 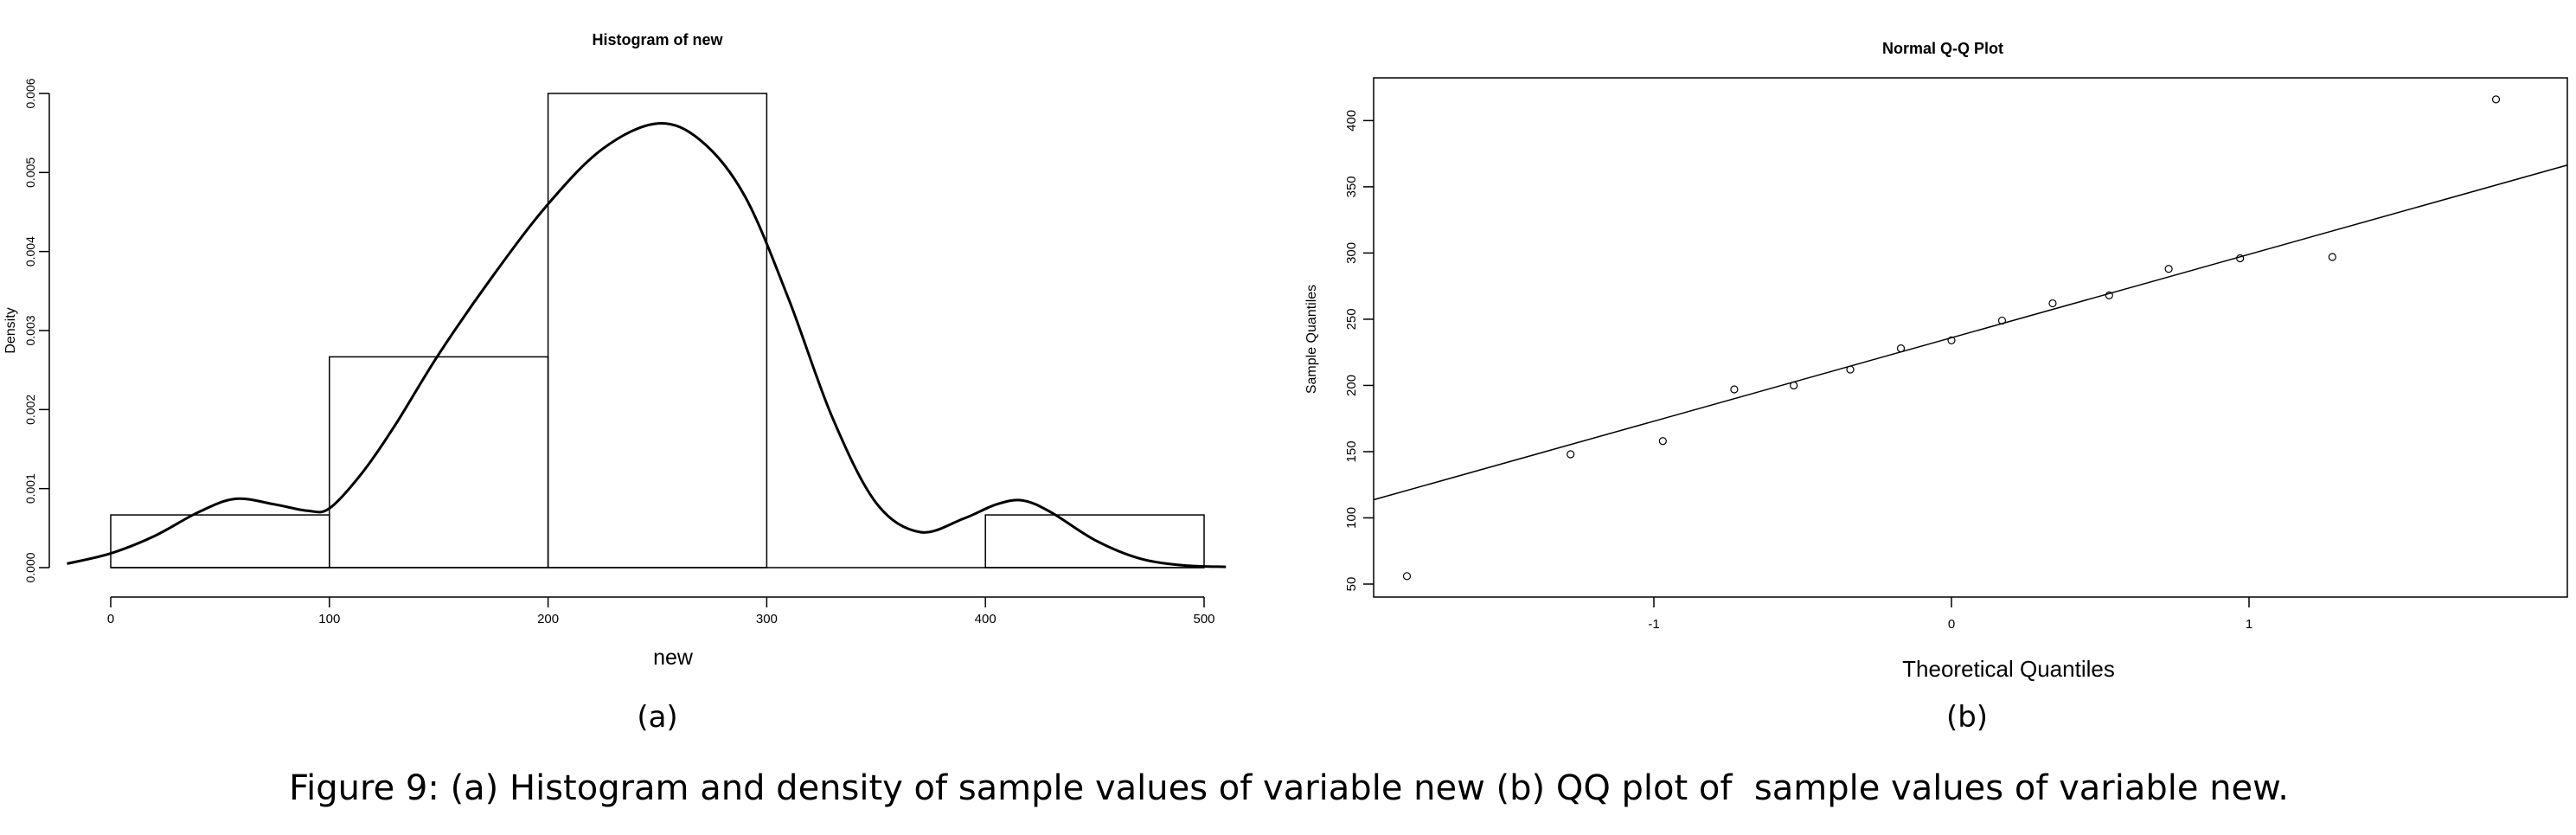 What do you see at coordinates (548, 619) in the screenshot?
I see `histogram-x-tick-label: 200` at bounding box center [548, 619].